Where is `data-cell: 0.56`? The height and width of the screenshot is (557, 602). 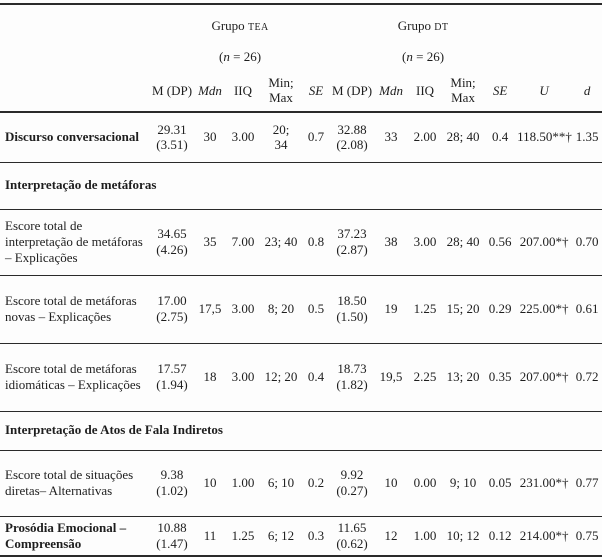 data-cell: 0.56 is located at coordinates (500, 242).